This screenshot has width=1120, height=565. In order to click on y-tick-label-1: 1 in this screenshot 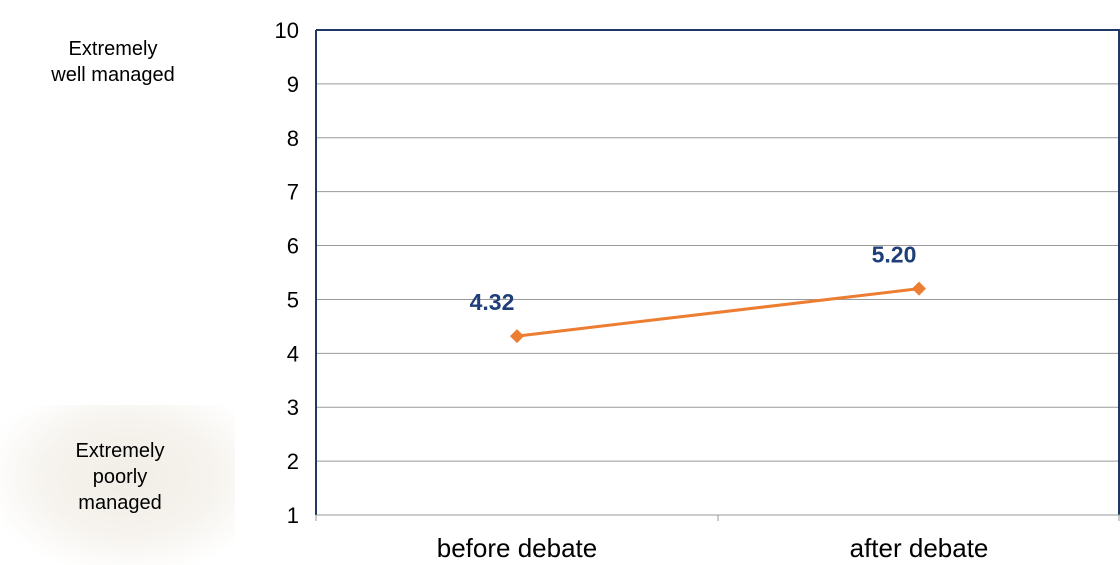, I will do `click(293, 515)`.